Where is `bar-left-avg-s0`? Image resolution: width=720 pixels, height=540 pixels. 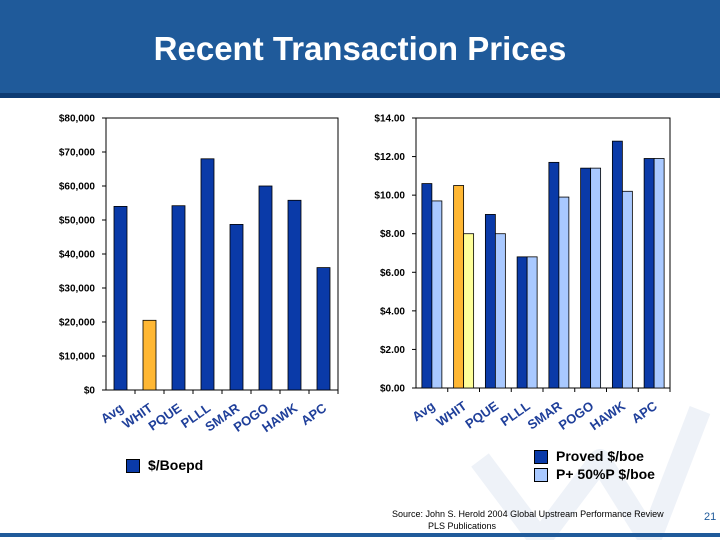 bar-left-avg-s0 is located at coordinates (120, 298).